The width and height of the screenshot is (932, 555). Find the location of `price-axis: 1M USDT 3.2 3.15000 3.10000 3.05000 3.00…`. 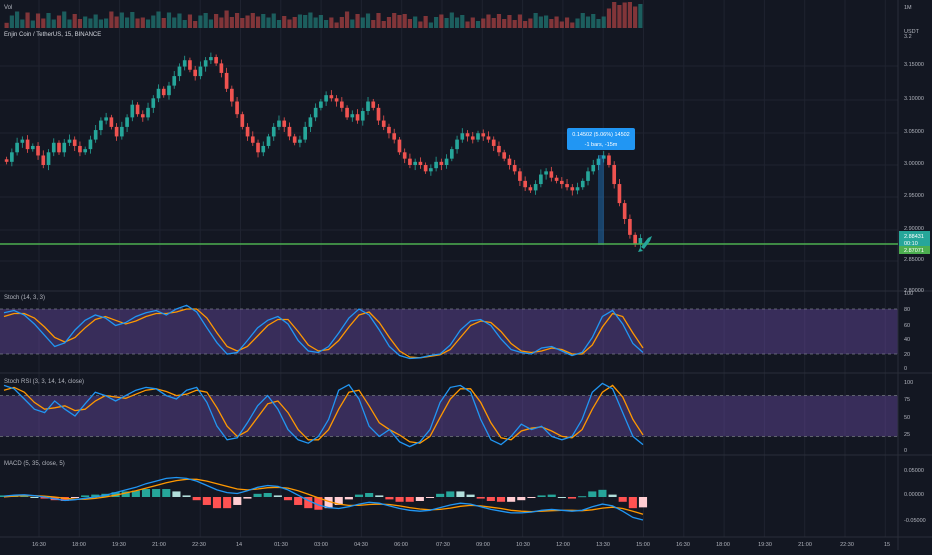

price-axis: 1M USDT 3.2 3.15000 3.10000 3.05000 3.00… is located at coordinates (914, 149).